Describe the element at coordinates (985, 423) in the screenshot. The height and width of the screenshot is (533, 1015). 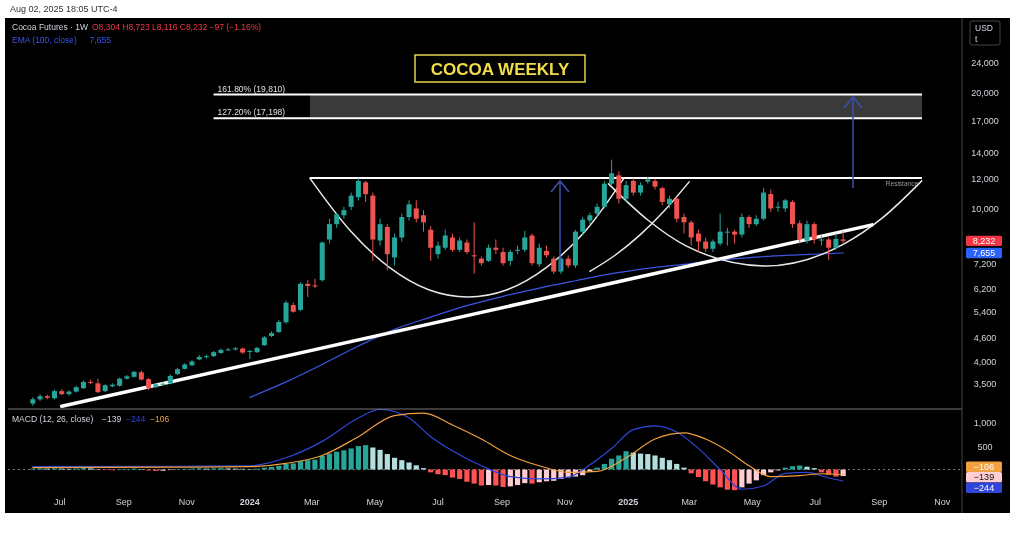
I see `y-tick-label: 1,000` at that location.